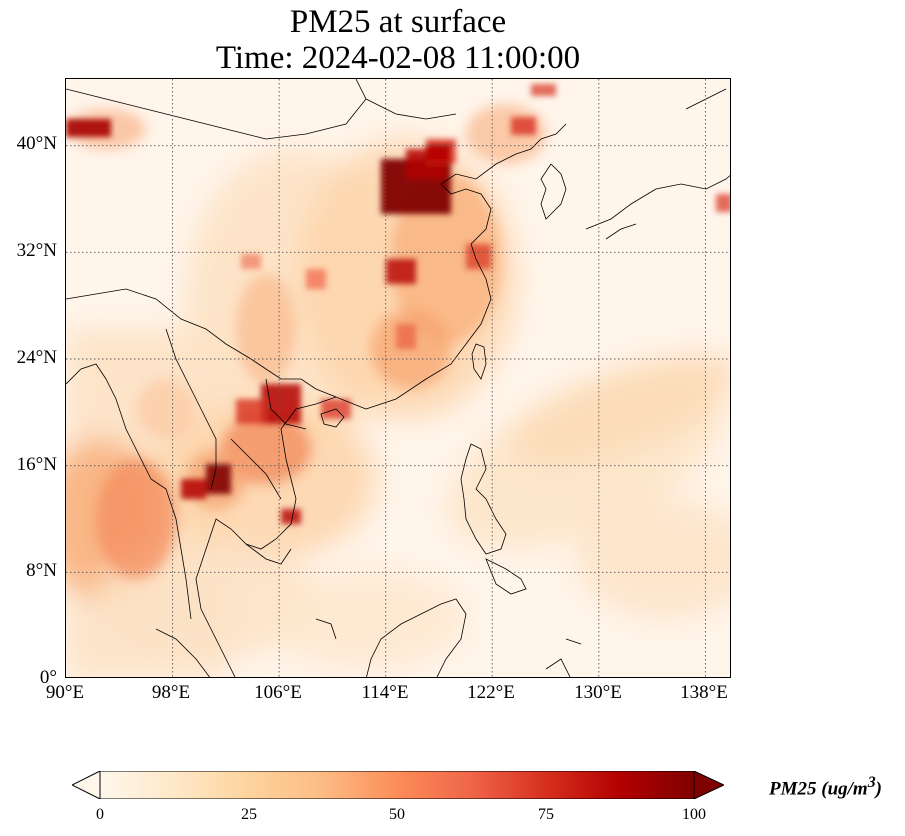 Image resolution: width=905 pixels, height=836 pixels. What do you see at coordinates (704, 692) in the screenshot?
I see `lon-tick-138e: 138°E` at bounding box center [704, 692].